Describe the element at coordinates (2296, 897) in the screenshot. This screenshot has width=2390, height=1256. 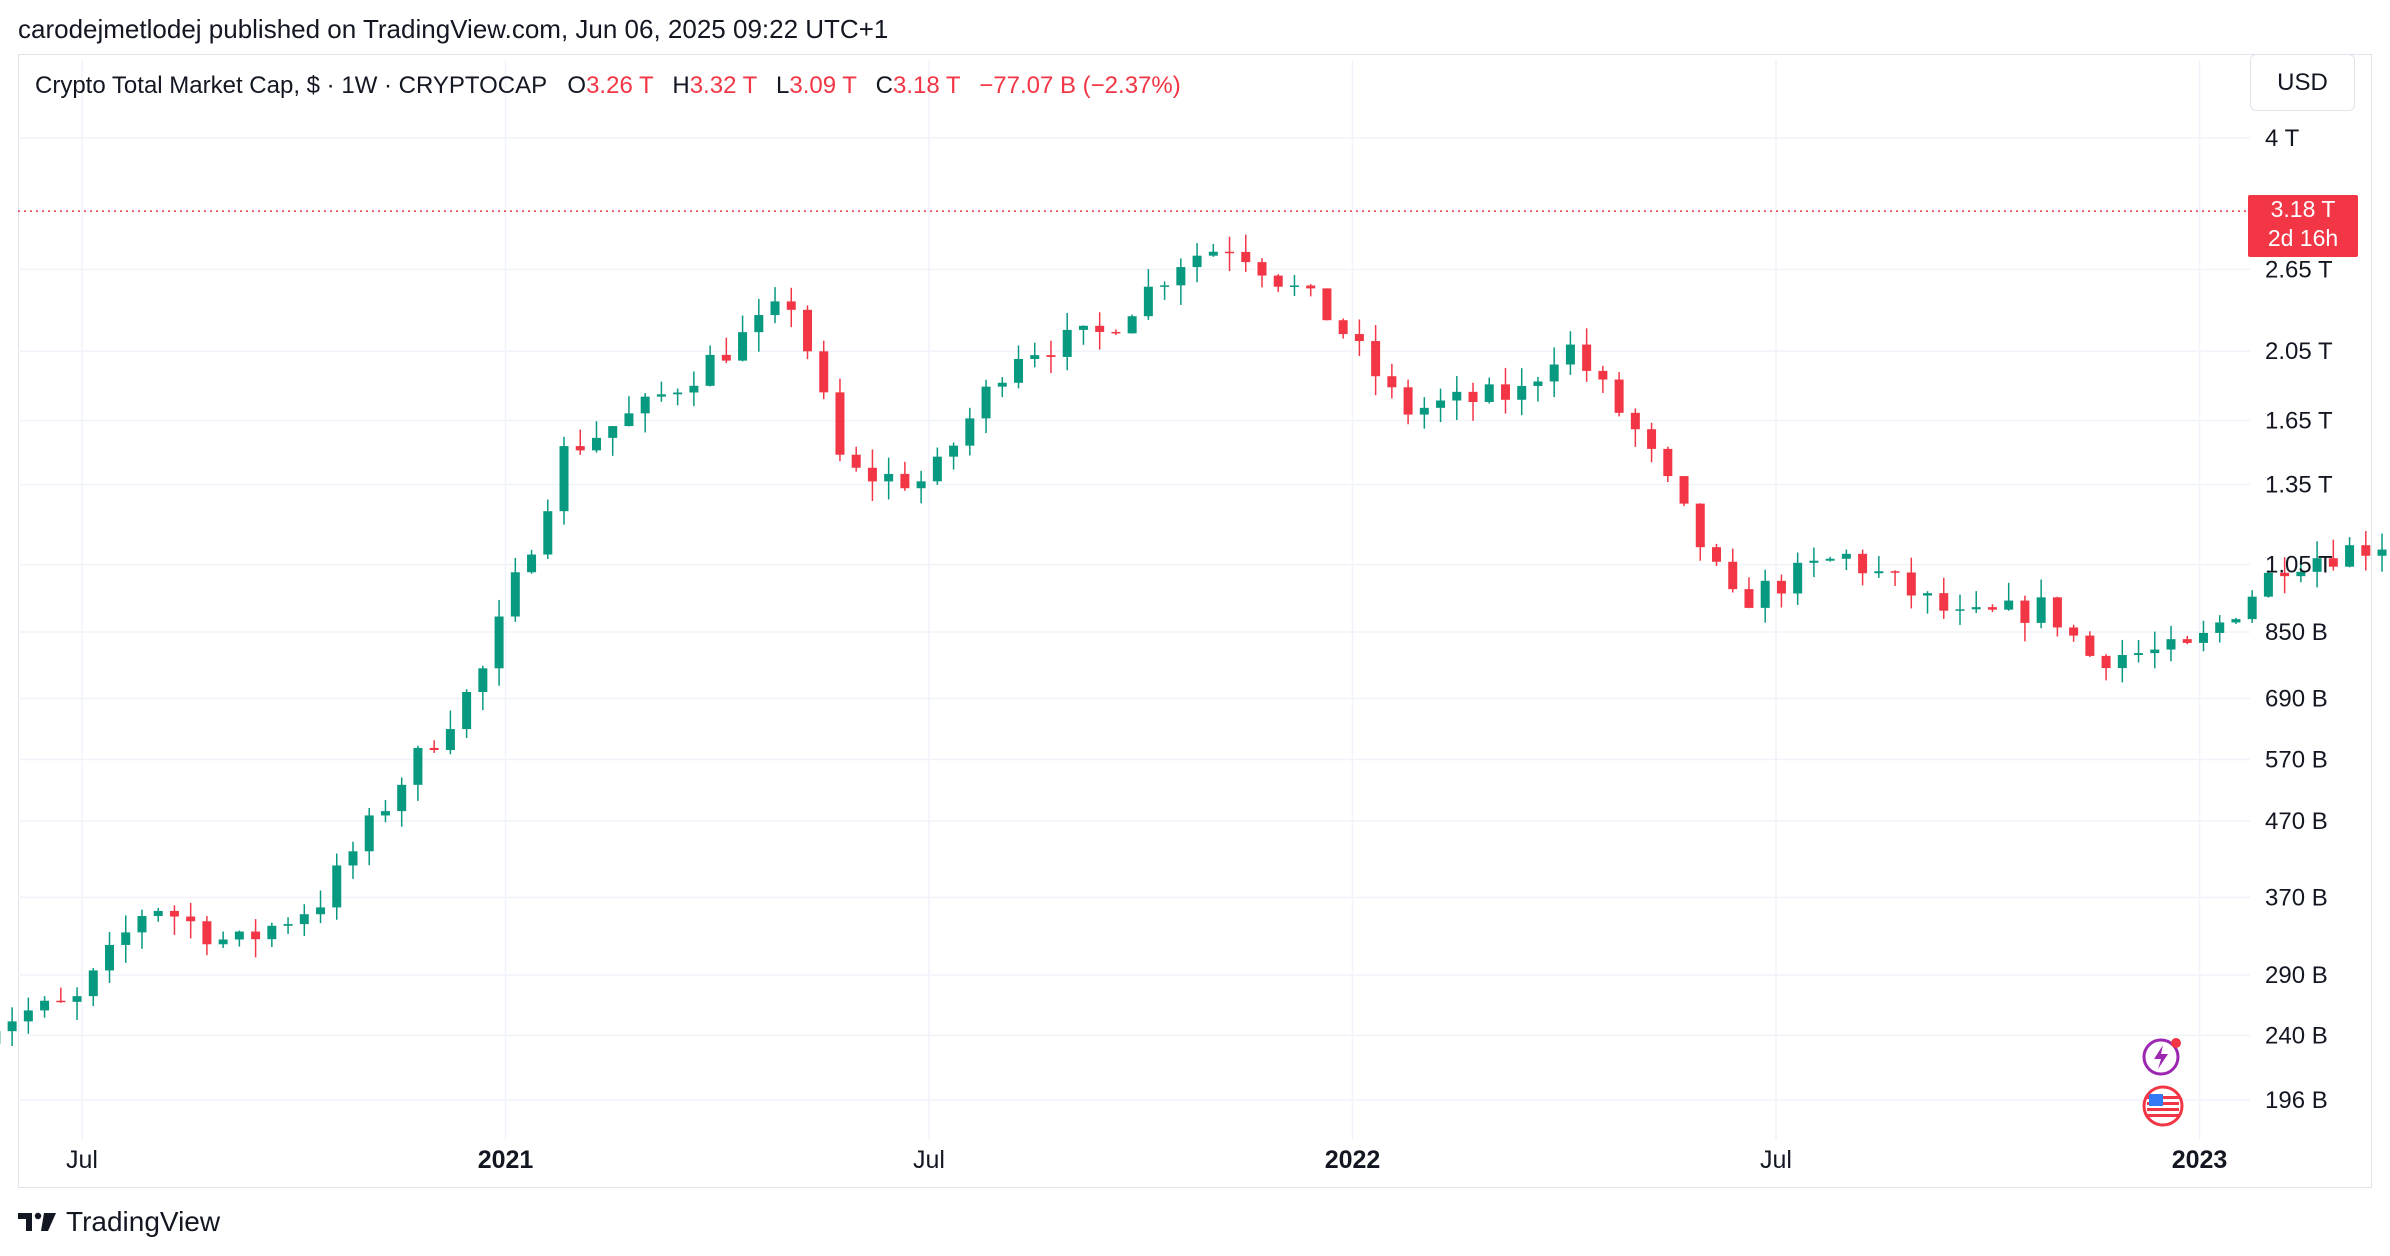
I see `price-tick-label: 370 B` at that location.